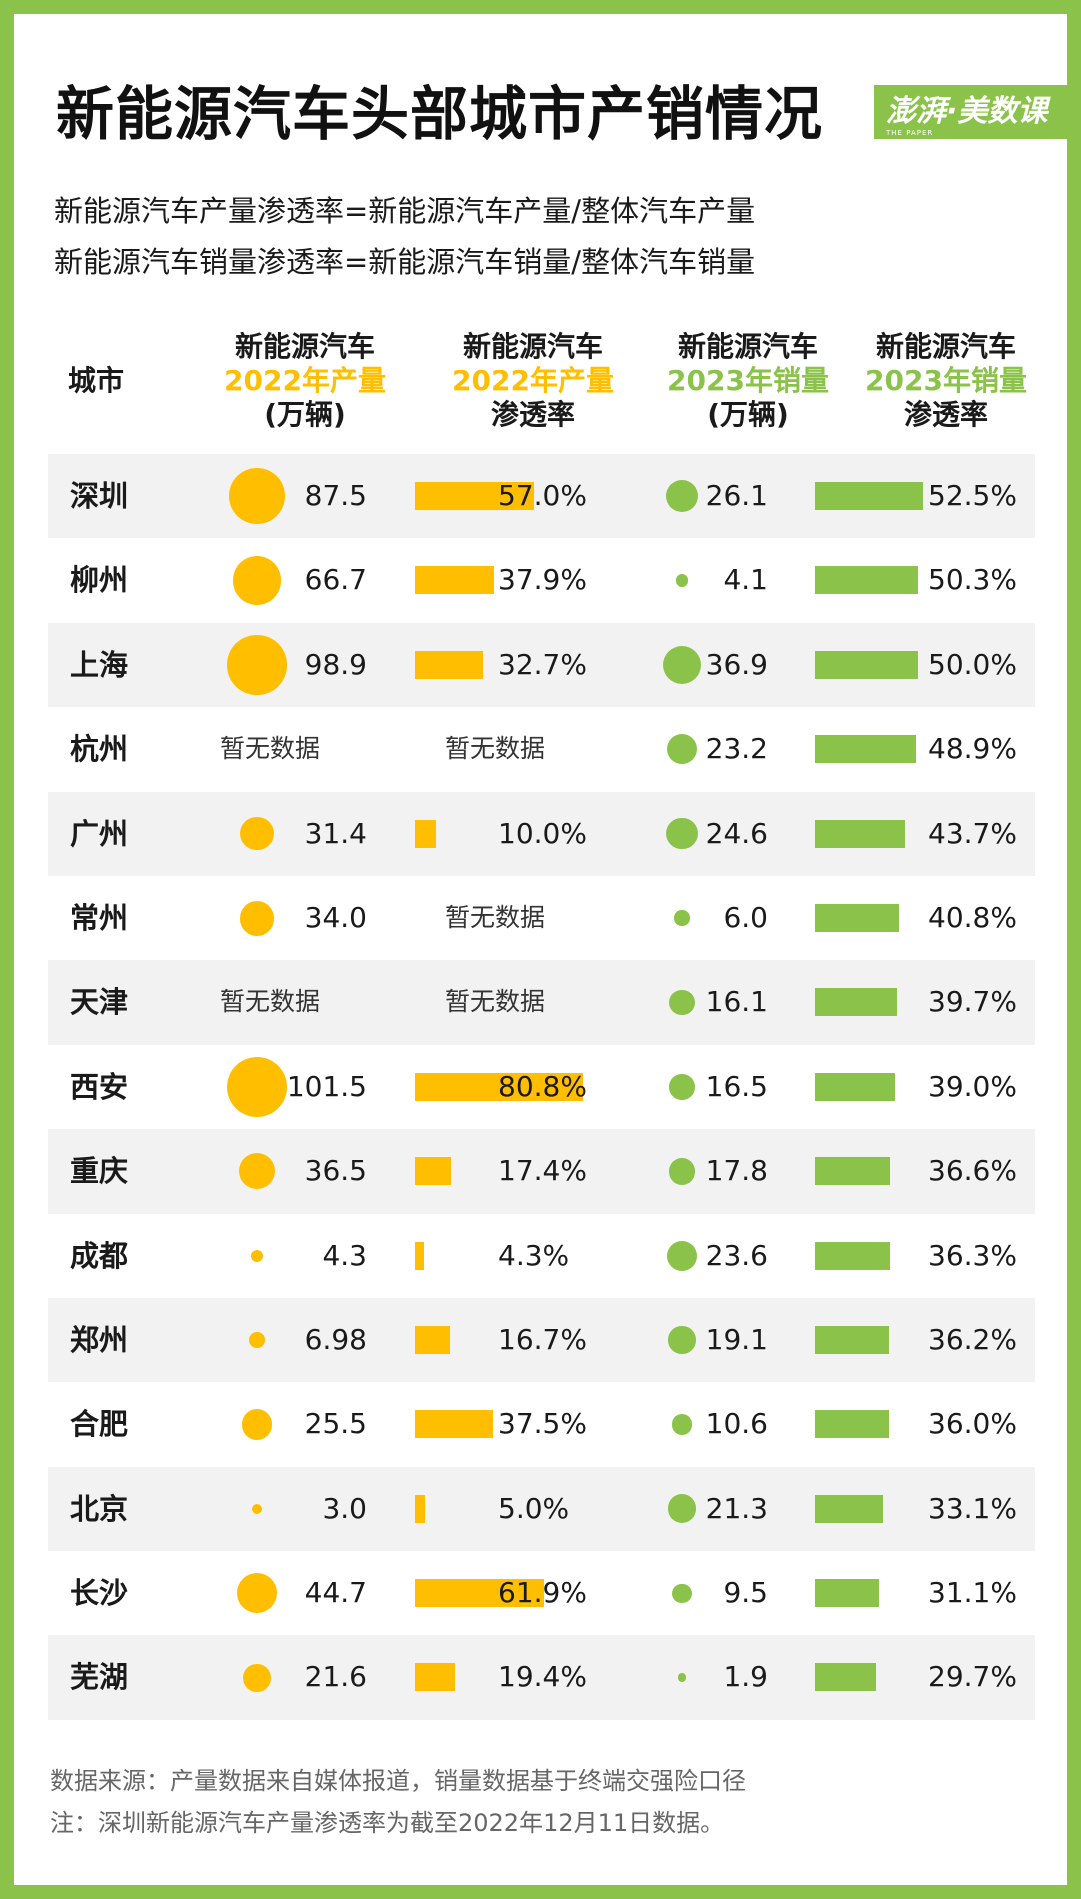  I want to click on city-name: 合肥, so click(99, 1424).